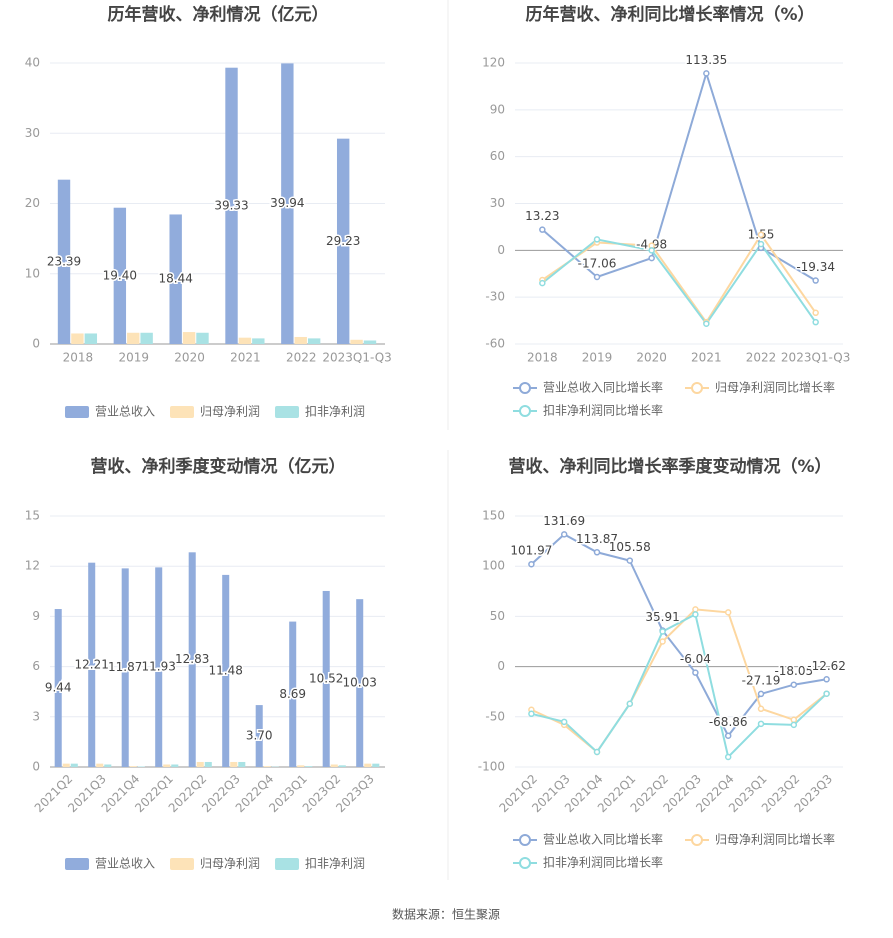 Image resolution: width=893 pixels, height=938 pixels. I want to click on chart-title: 营收、净利同比增长率季度变动情况（%）, so click(669, 466).